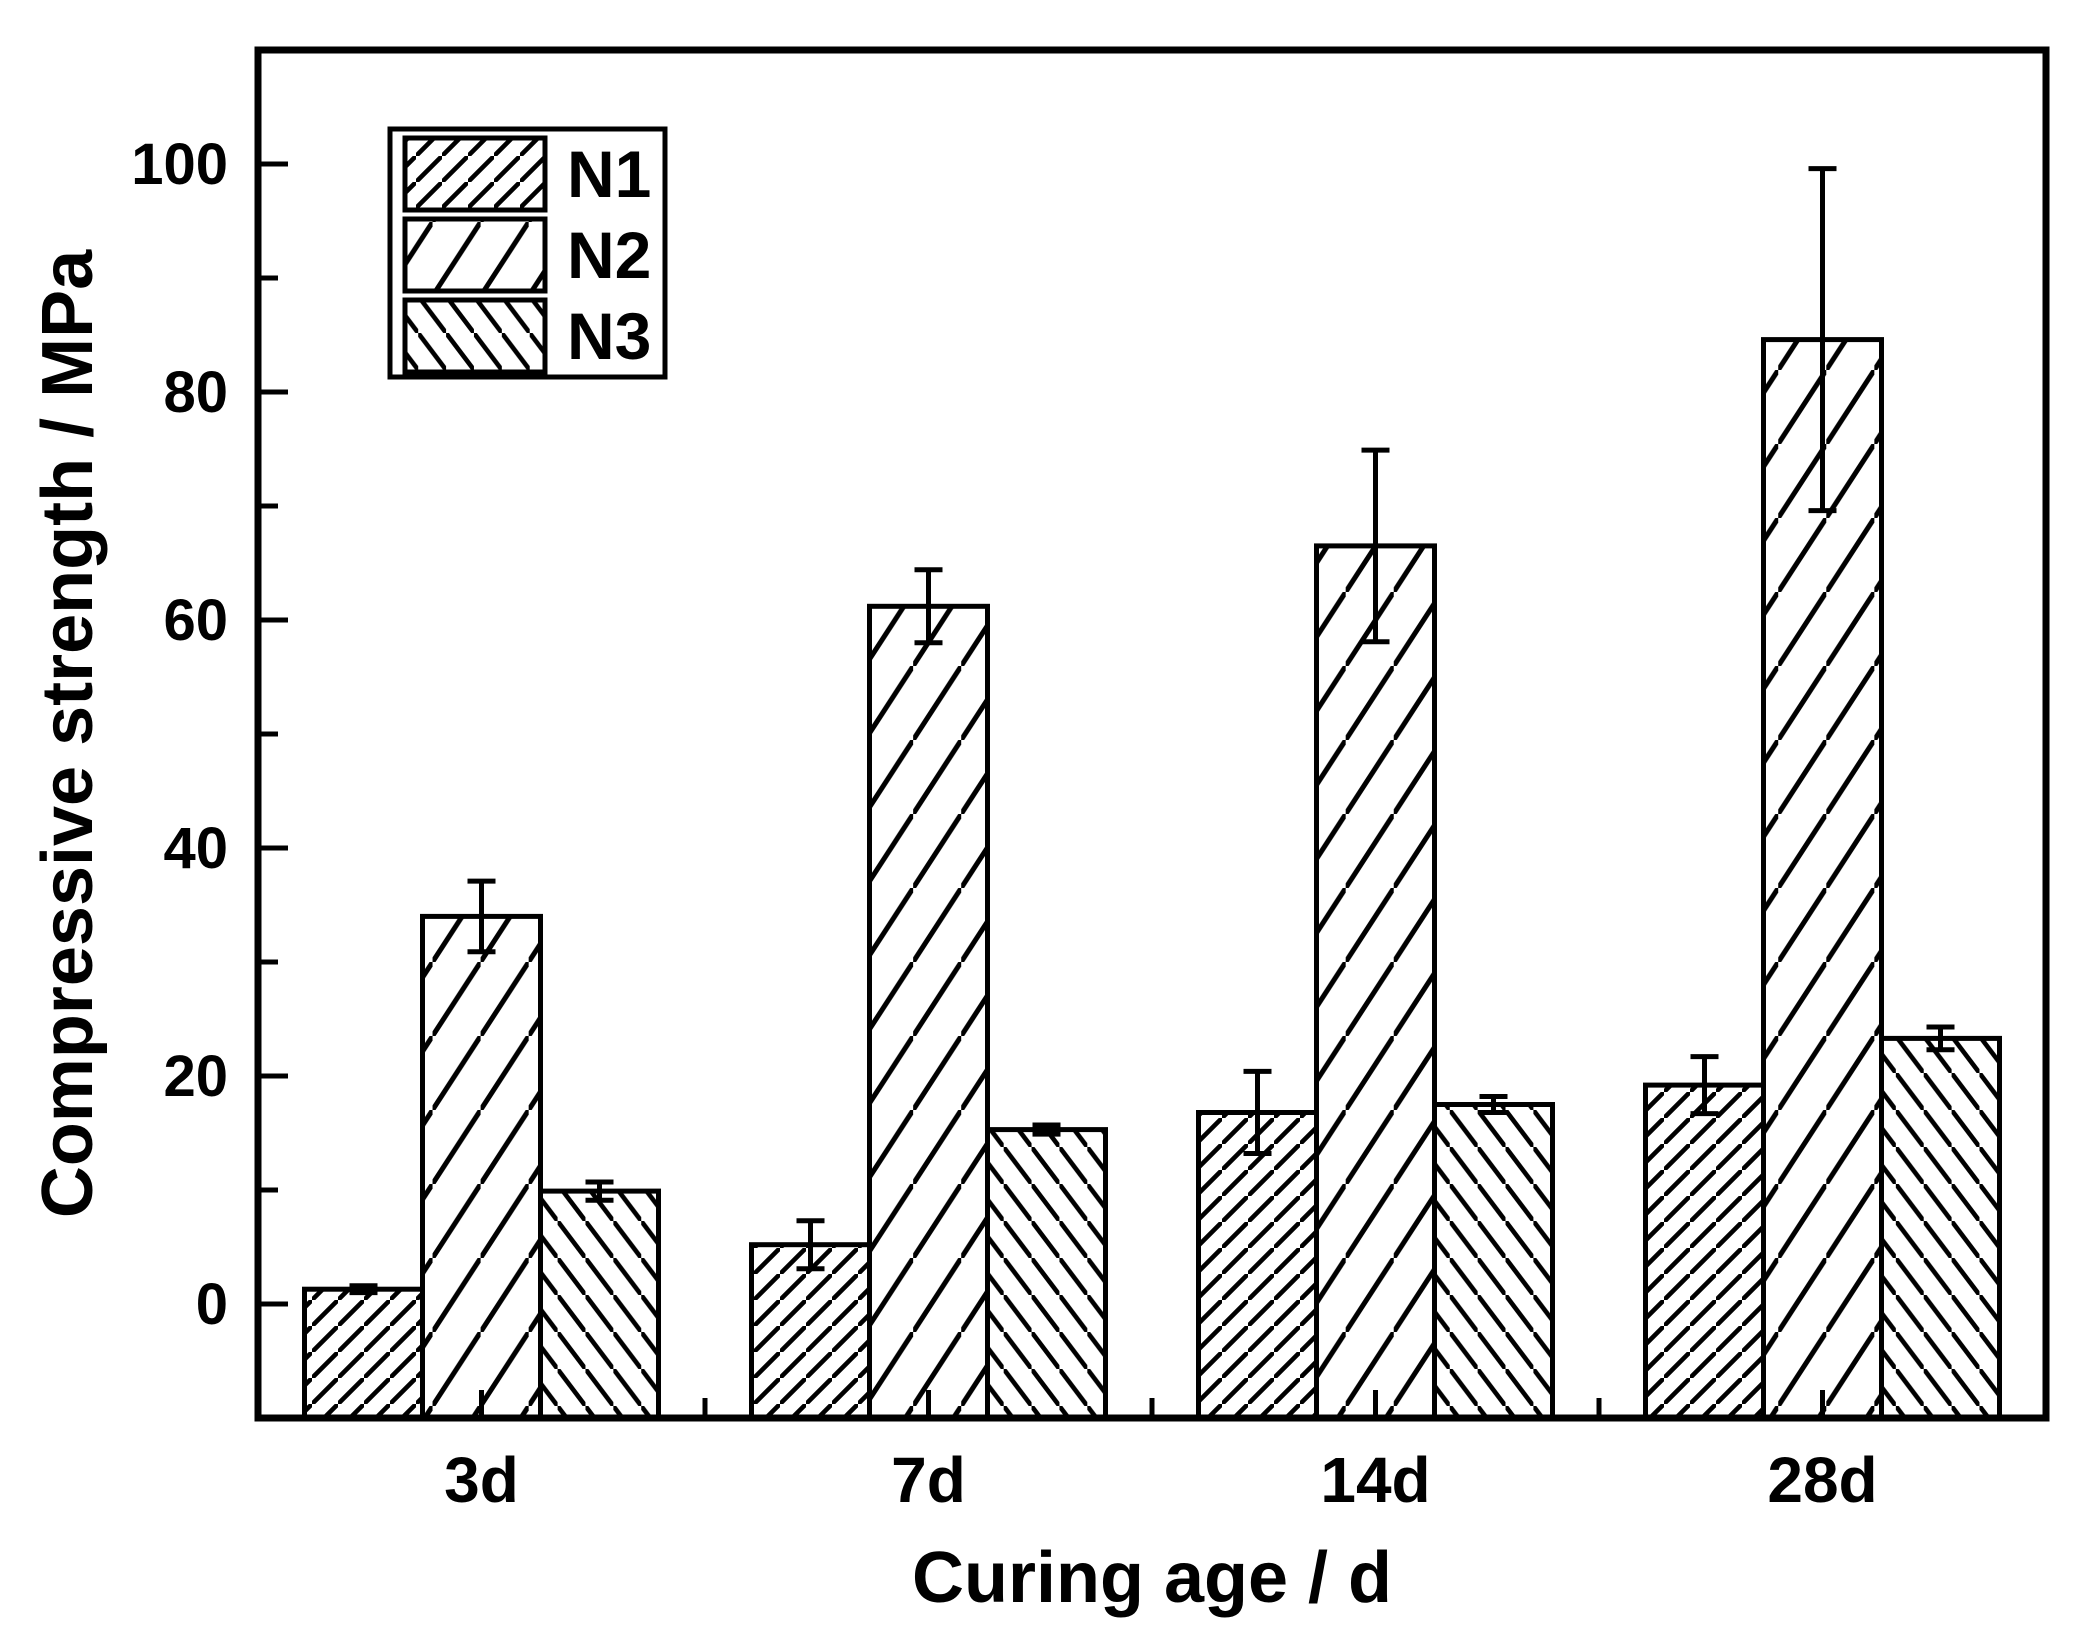 This screenshot has height=1630, width=2092. I want to click on bar-N2-14d, so click(1375, 982).